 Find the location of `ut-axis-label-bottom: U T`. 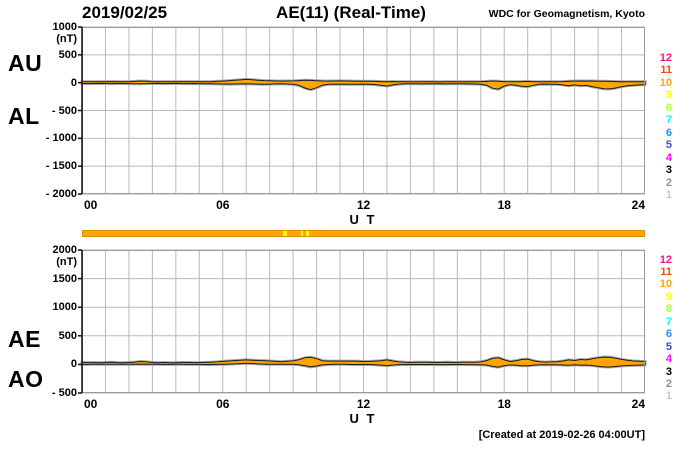

ut-axis-label-bottom: U T is located at coordinates (363, 418).